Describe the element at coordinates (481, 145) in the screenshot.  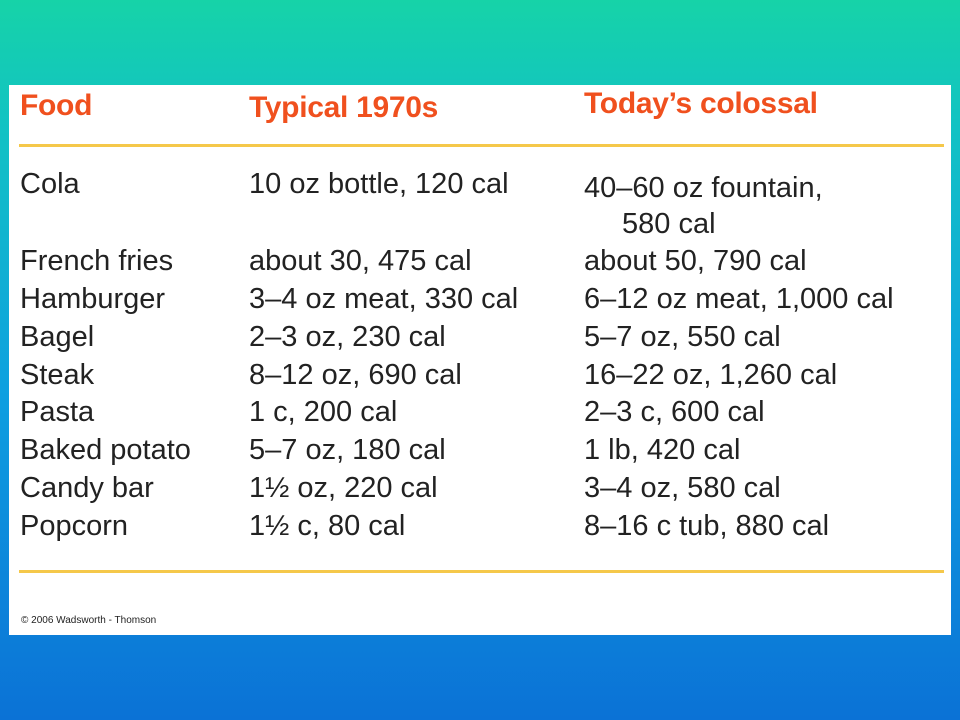
I see `header-divider` at that location.